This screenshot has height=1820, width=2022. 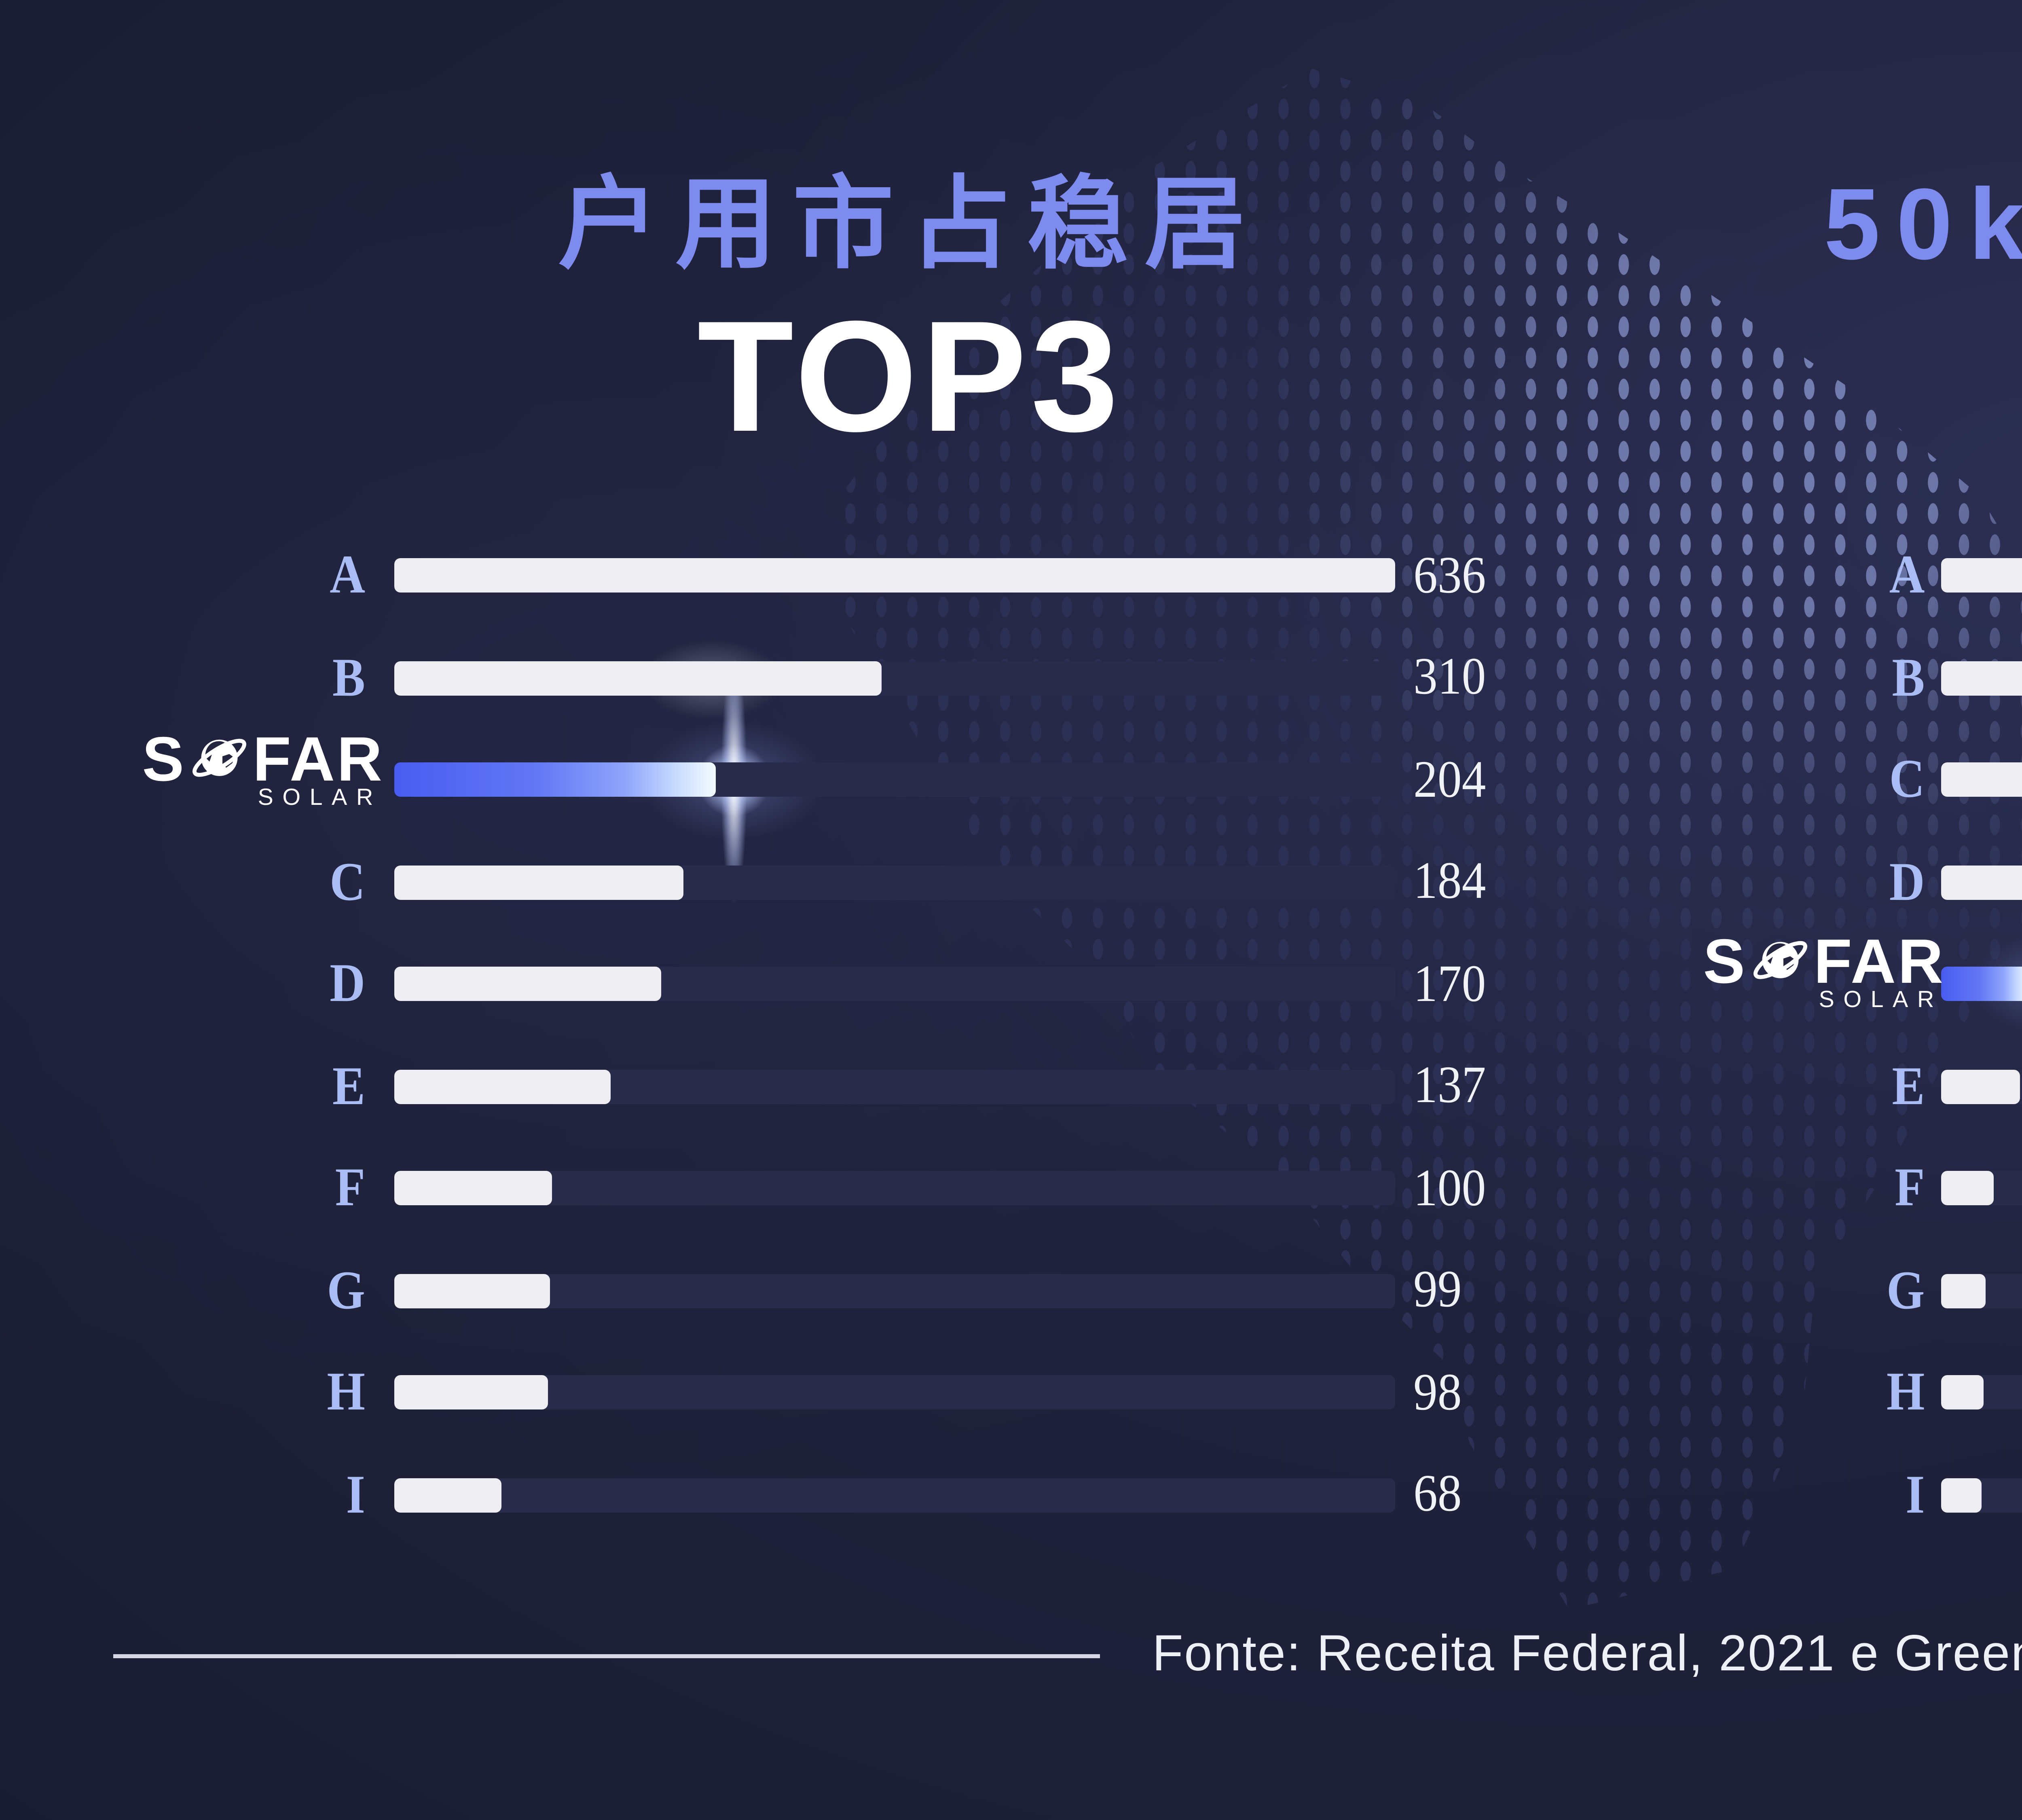 I want to click on left-chart-title: 户用市占稳居, so click(x=910, y=225).